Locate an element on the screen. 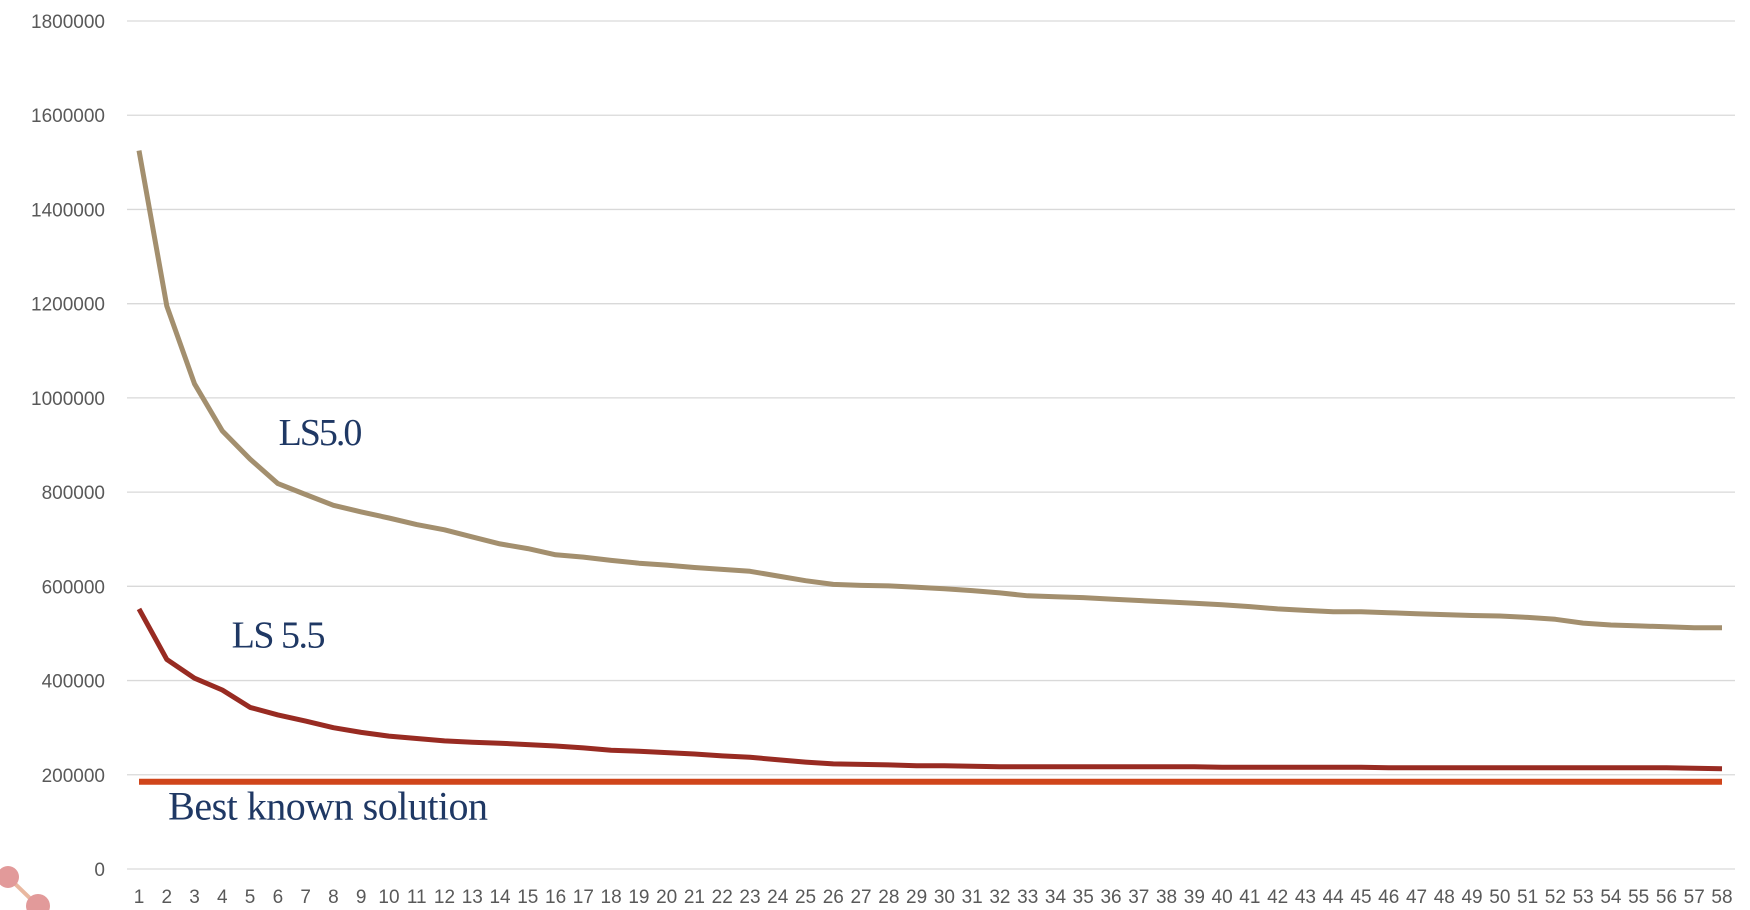 The image size is (1750, 910). x-tick-label: 2 is located at coordinates (166, 897).